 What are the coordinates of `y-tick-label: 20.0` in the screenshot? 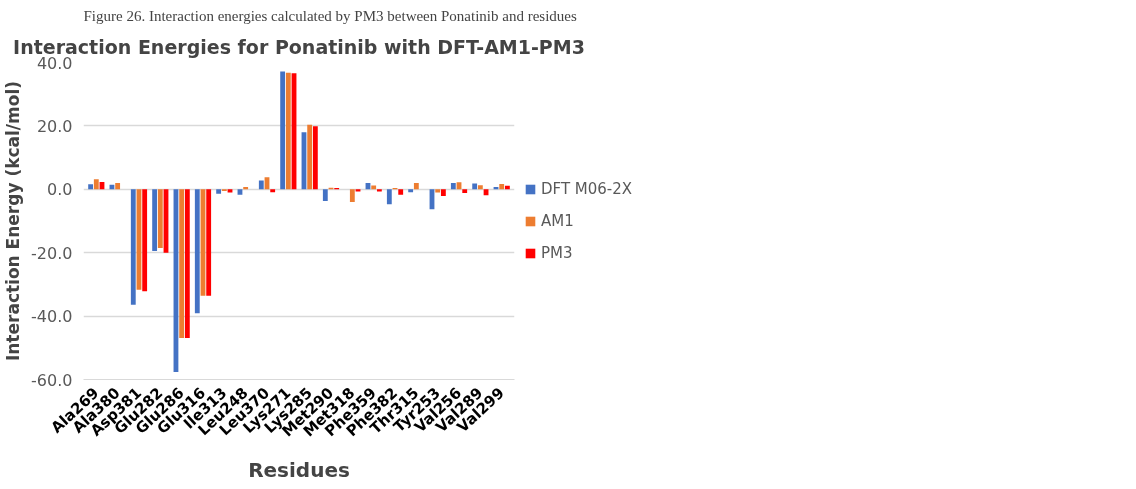 It's located at (54, 126).